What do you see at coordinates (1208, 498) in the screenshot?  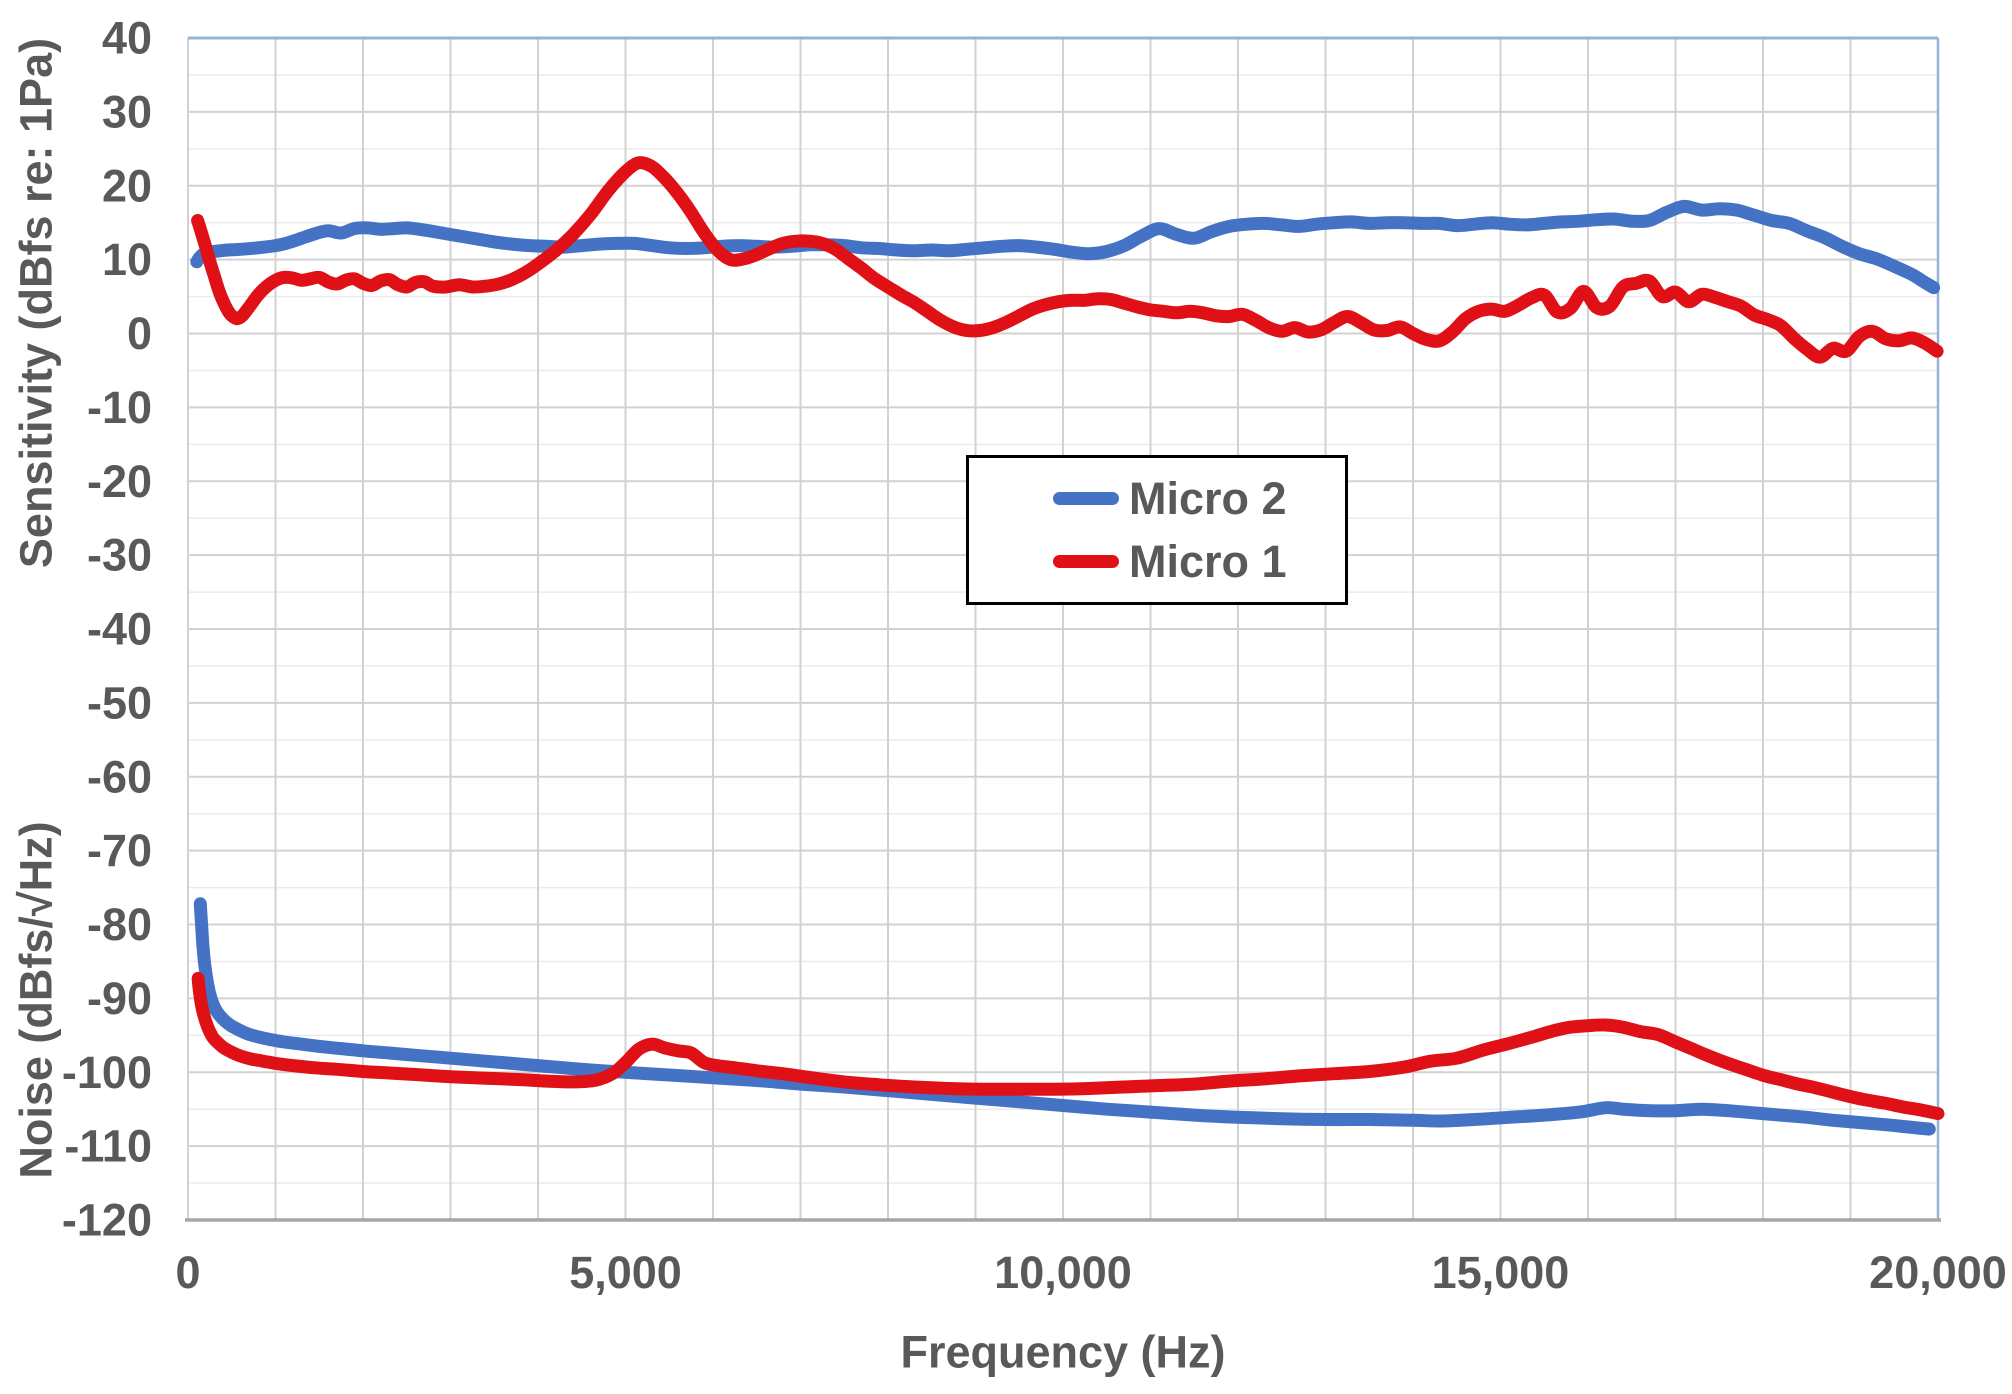 I see `legend-label-micro2: Micro 2` at bounding box center [1208, 498].